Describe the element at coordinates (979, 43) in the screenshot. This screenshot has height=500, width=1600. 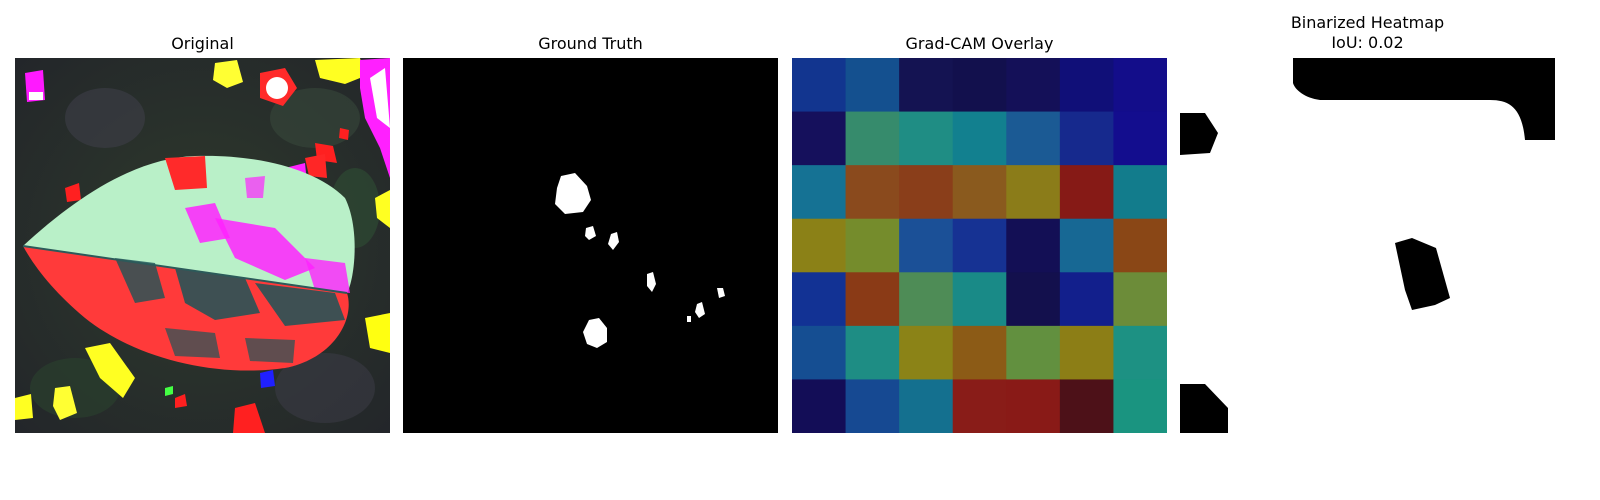
I see `gradcam-title: Grad-CAM Overlay` at that location.